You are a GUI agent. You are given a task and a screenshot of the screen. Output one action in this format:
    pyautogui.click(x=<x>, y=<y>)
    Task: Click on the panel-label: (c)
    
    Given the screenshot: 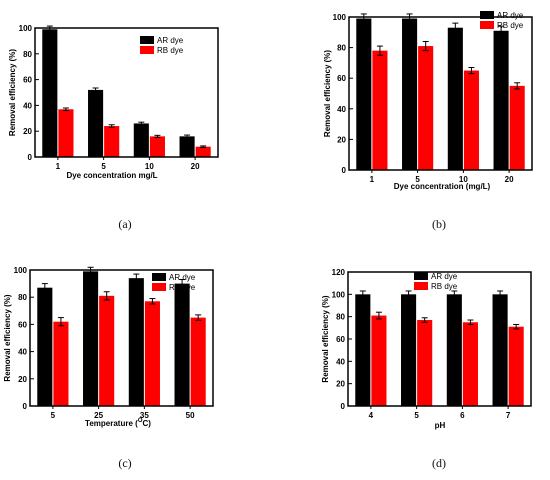 What is the action you would take?
    pyautogui.click(x=124, y=463)
    